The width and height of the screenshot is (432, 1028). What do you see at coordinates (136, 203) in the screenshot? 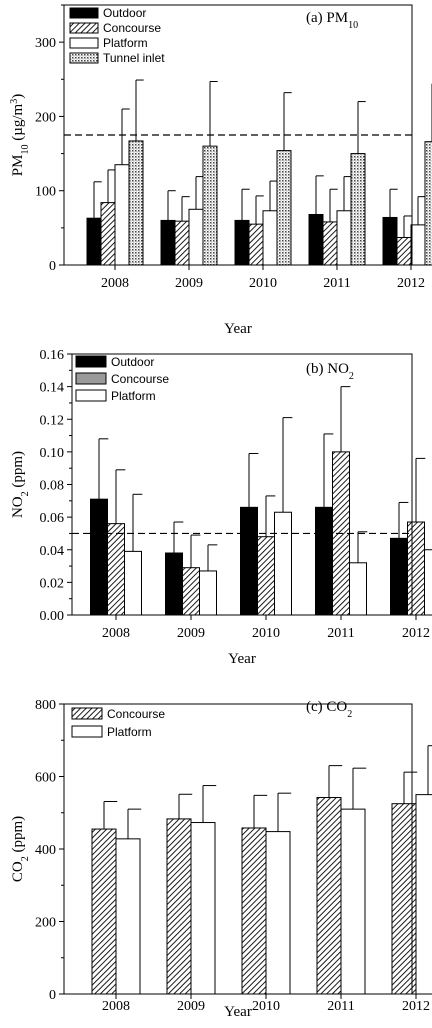
I see `bar-tunnel-inlet-2008` at bounding box center [136, 203].